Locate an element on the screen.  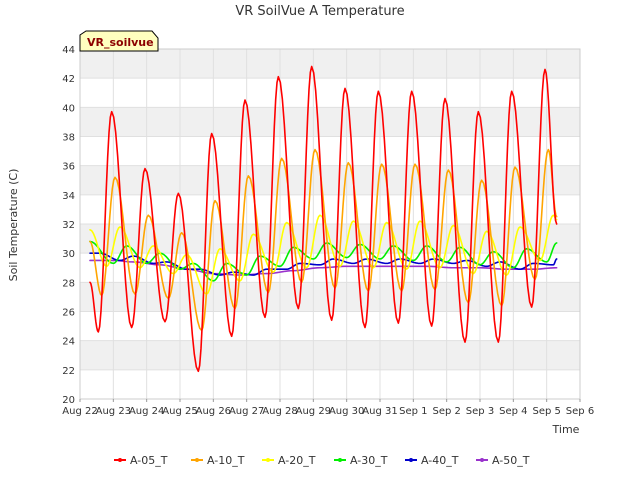
station-label: VR_soilvue is located at coordinates (120, 42).